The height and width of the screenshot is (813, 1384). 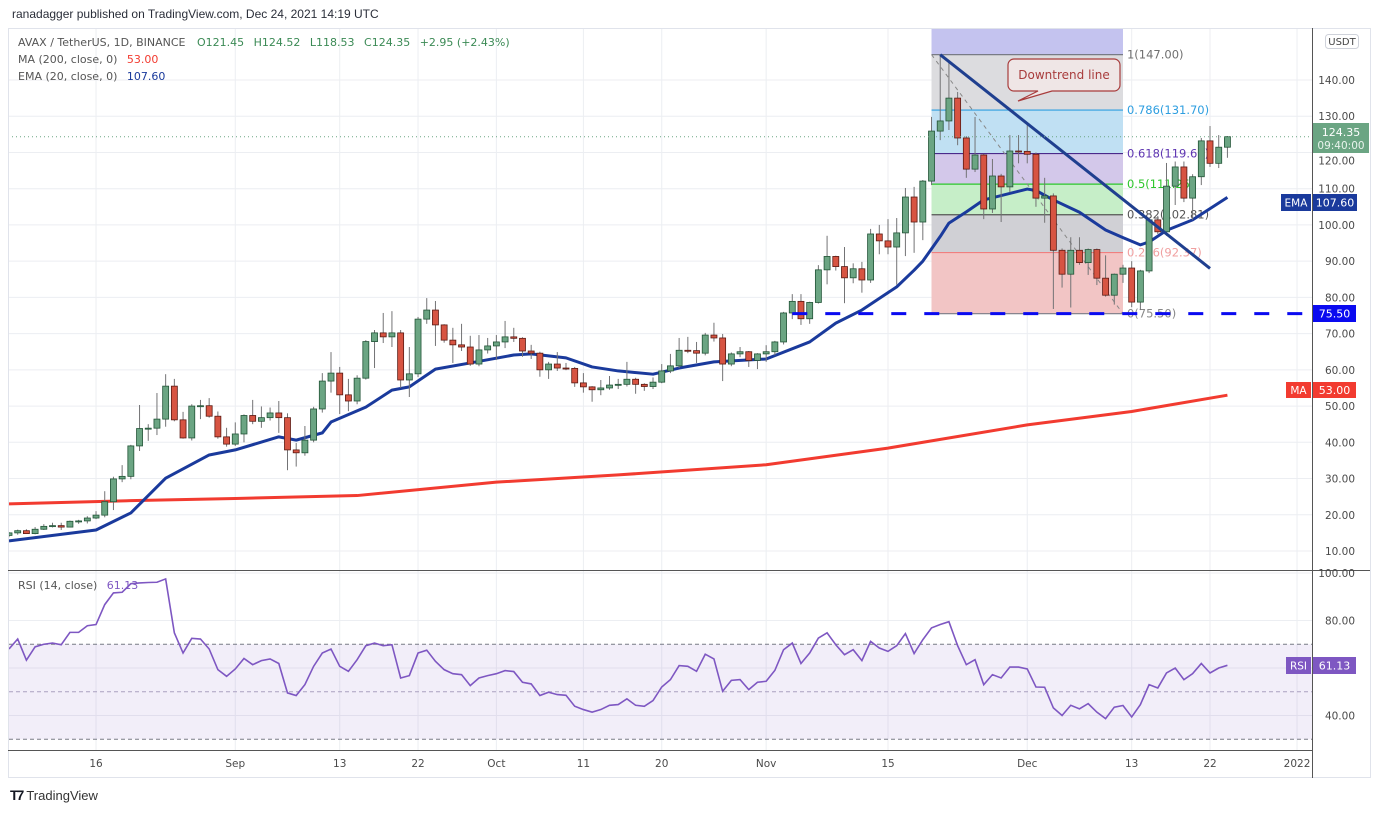 I want to click on time-tick-label: 11, so click(x=583, y=764).